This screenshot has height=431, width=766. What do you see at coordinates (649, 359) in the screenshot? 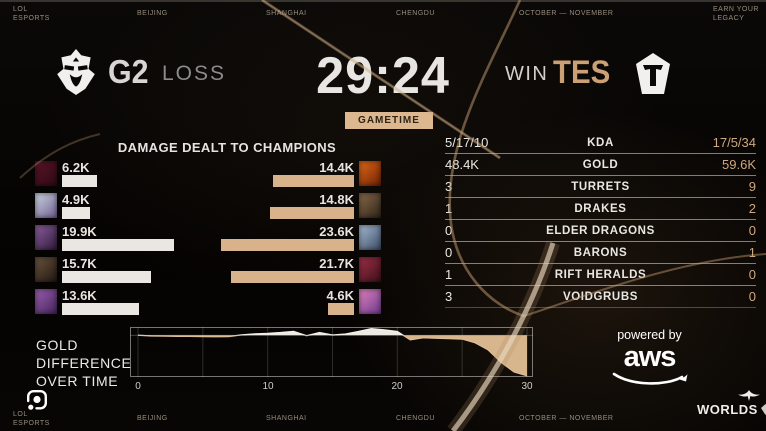
I see `aws-logo: powered by aws` at bounding box center [649, 359].